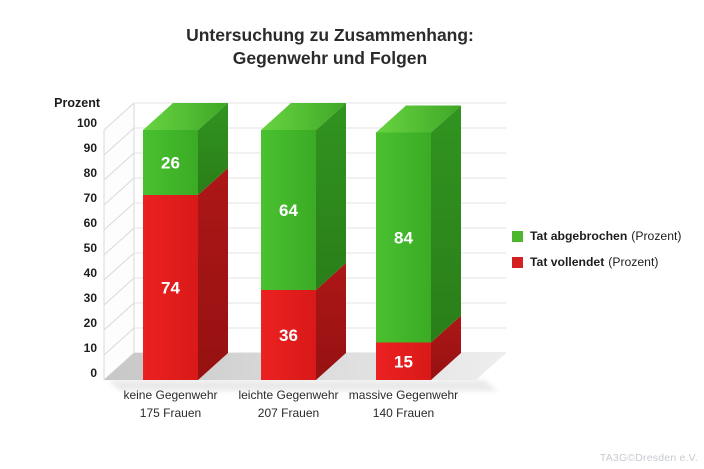 The width and height of the screenshot is (704, 469). What do you see at coordinates (579, 236) in the screenshot?
I see `legend-name: Tat abgebrochen` at bounding box center [579, 236].